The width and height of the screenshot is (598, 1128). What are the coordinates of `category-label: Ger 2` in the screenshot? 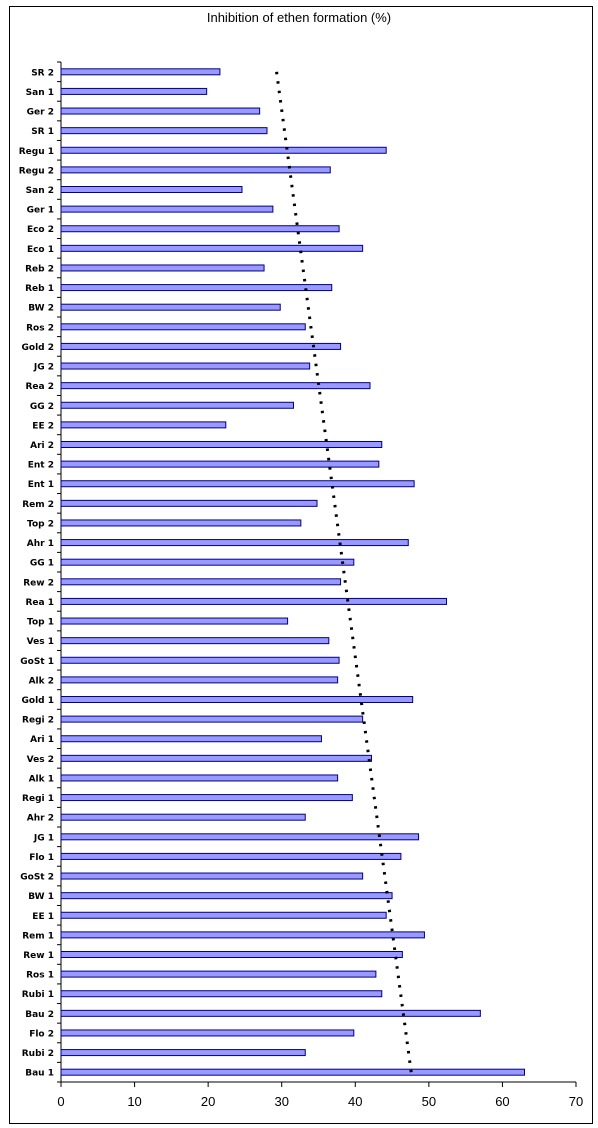 It's located at (40, 113).